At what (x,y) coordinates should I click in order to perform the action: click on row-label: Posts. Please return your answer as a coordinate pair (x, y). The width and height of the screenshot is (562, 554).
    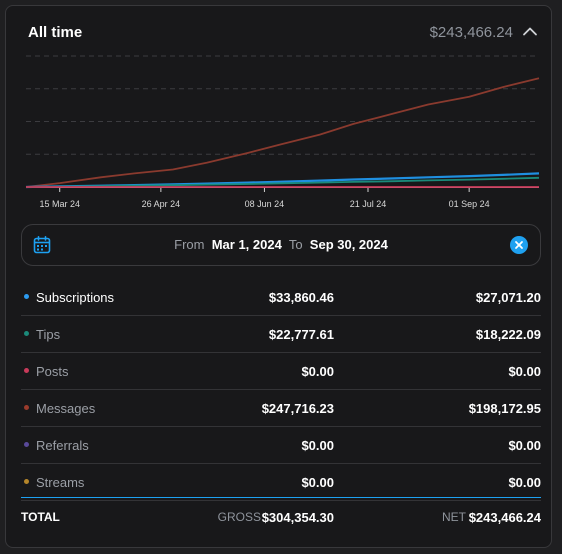
    Looking at the image, I should click on (52, 371).